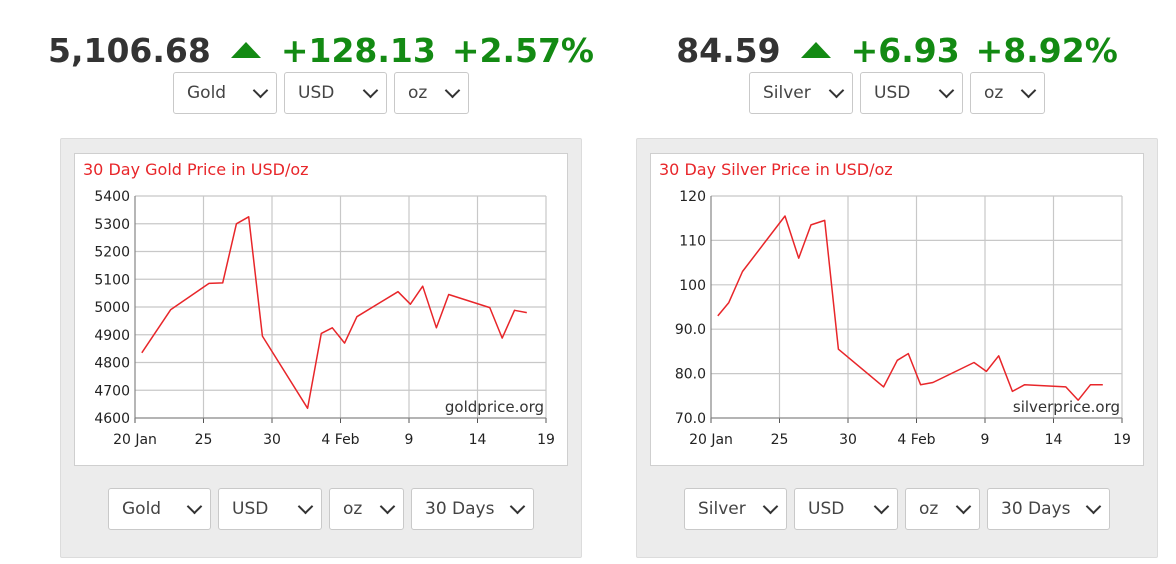 This screenshot has width=1176, height=564. I want to click on silver-x-tick-label: 9, so click(985, 440).